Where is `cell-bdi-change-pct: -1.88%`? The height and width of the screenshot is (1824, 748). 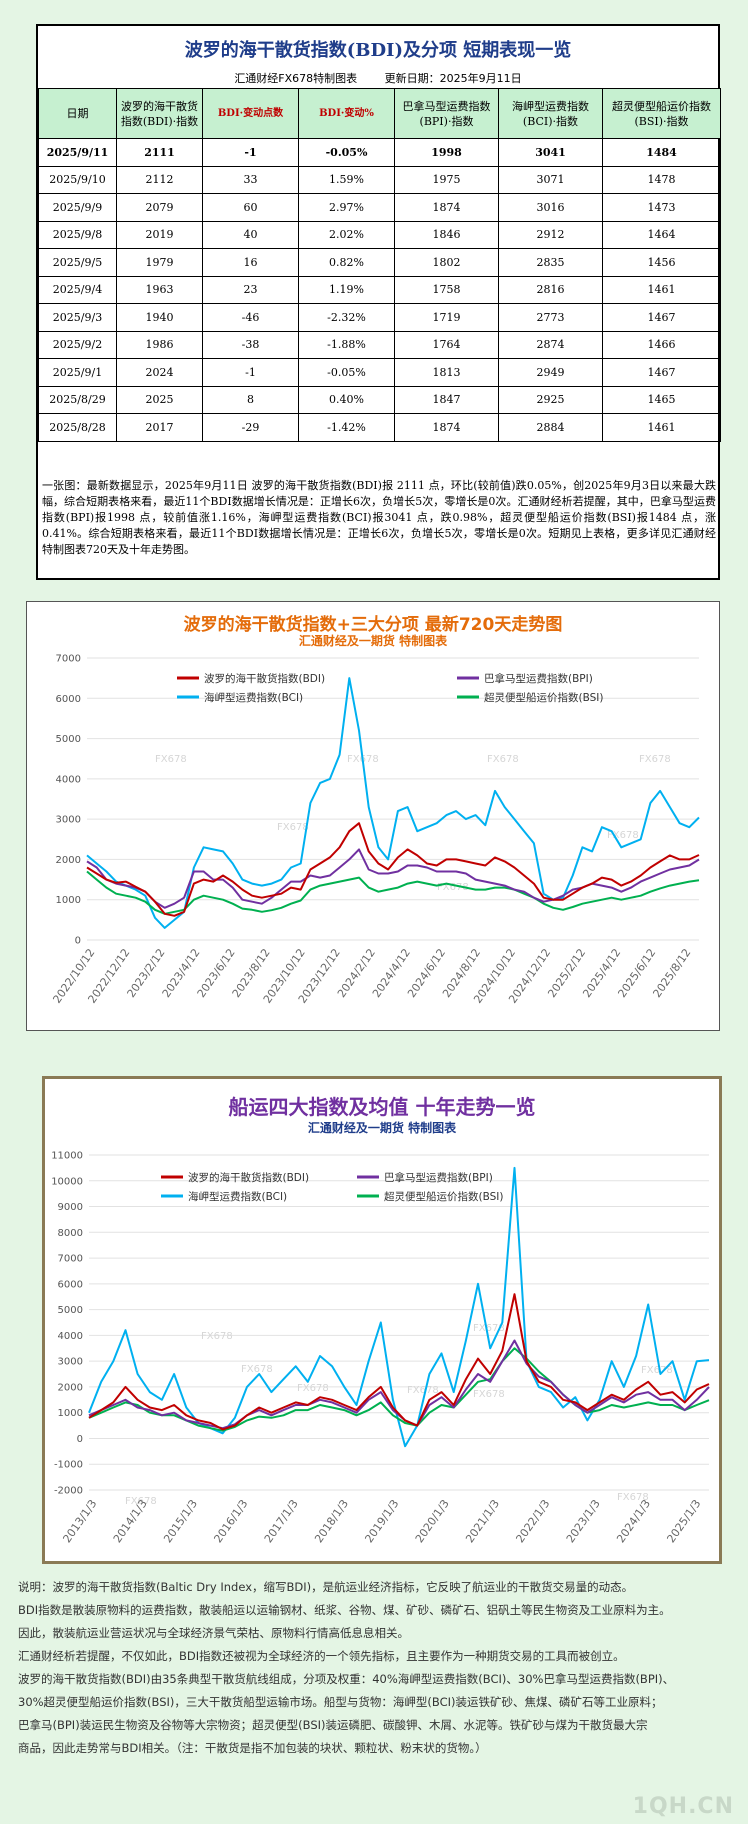
cell-bdi-change-pct: -1.88% is located at coordinates (346, 344).